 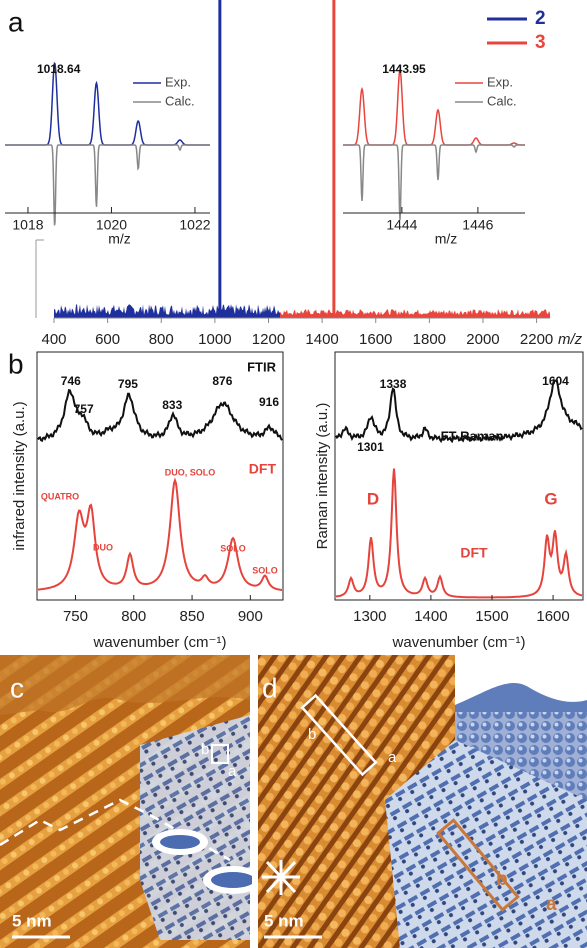 What do you see at coordinates (16, 363) in the screenshot?
I see `panel-label: b` at bounding box center [16, 363].